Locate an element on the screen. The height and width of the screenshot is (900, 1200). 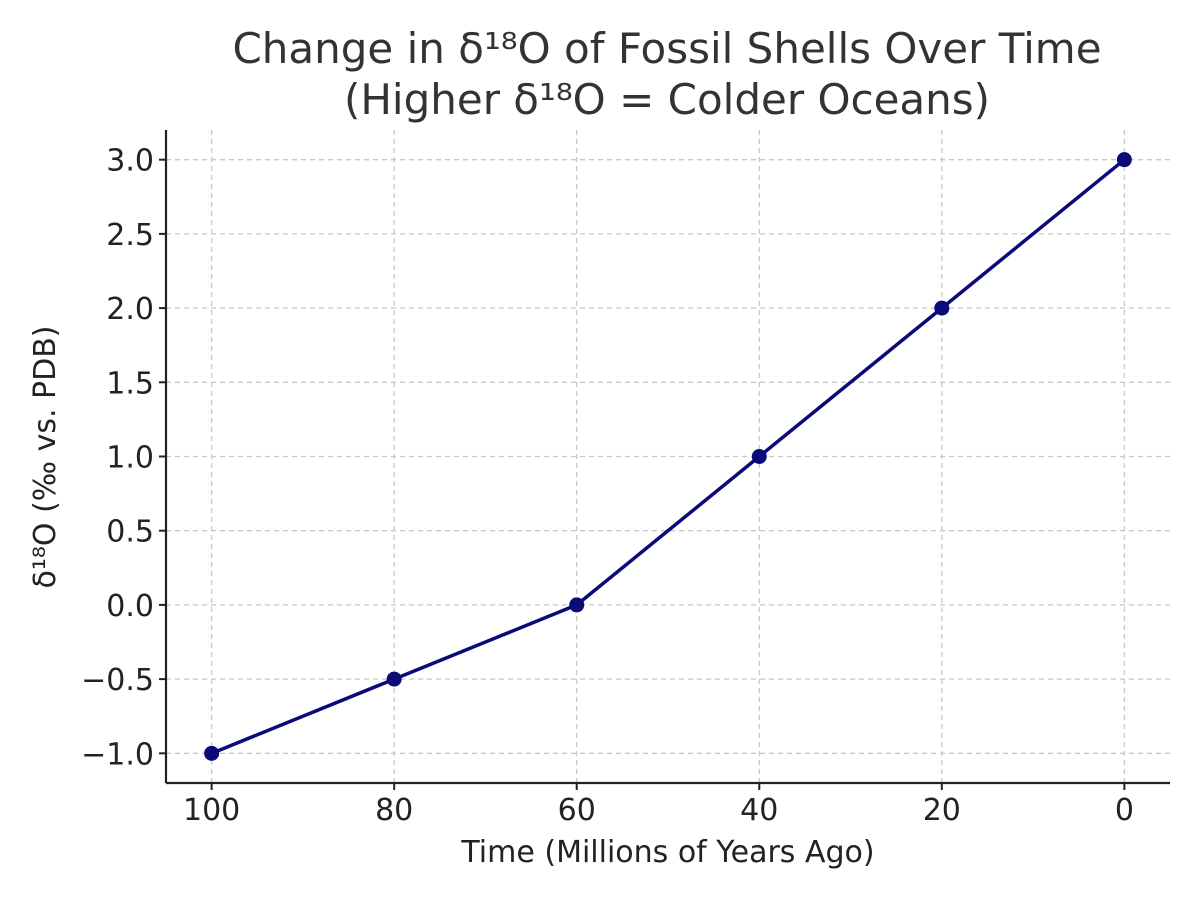
x-tick-label: 80 is located at coordinates (394, 810).